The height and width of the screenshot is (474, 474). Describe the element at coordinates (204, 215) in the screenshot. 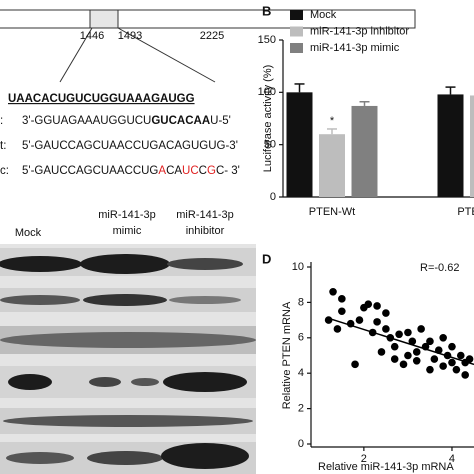

I see `lane-label: miR-141-3p` at that location.